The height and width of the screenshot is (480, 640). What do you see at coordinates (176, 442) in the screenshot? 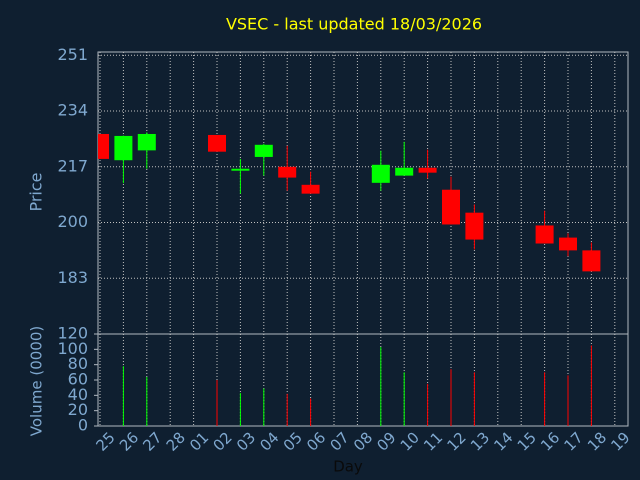
I see `x-tick-label: 28` at bounding box center [176, 442].